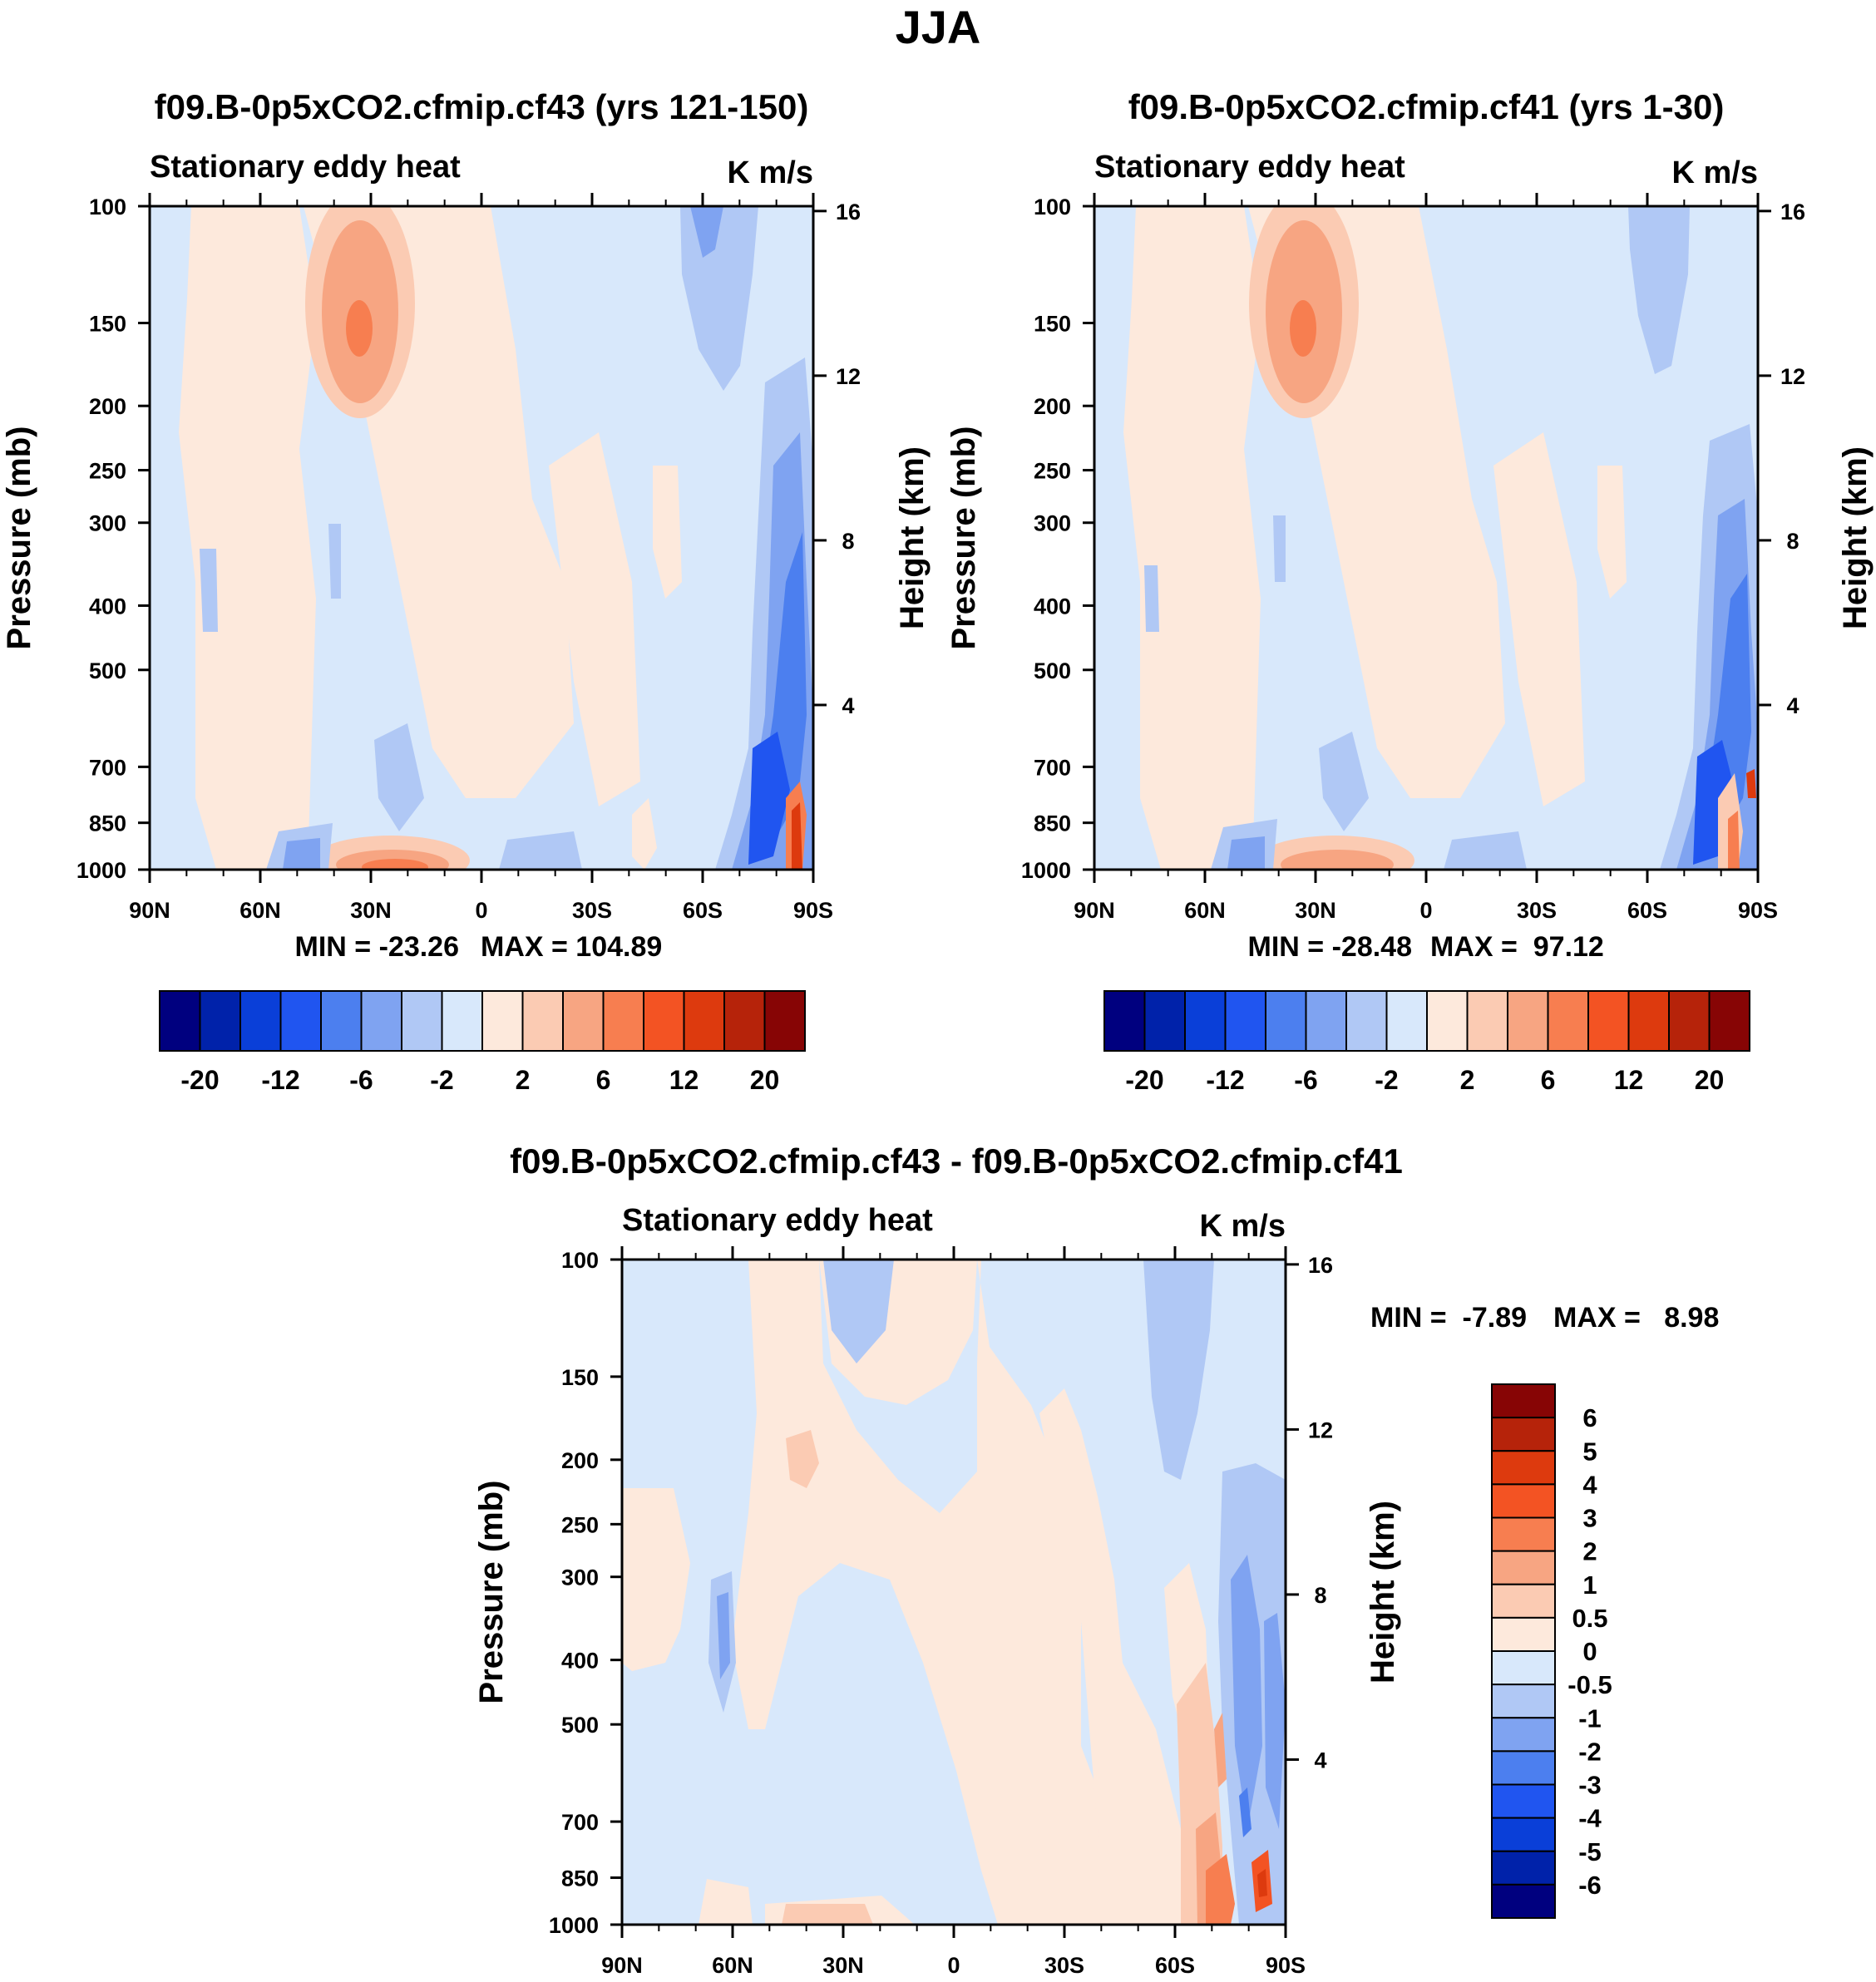 The width and height of the screenshot is (1876, 1982). I want to click on colorbar-label: -3, so click(1590, 1785).